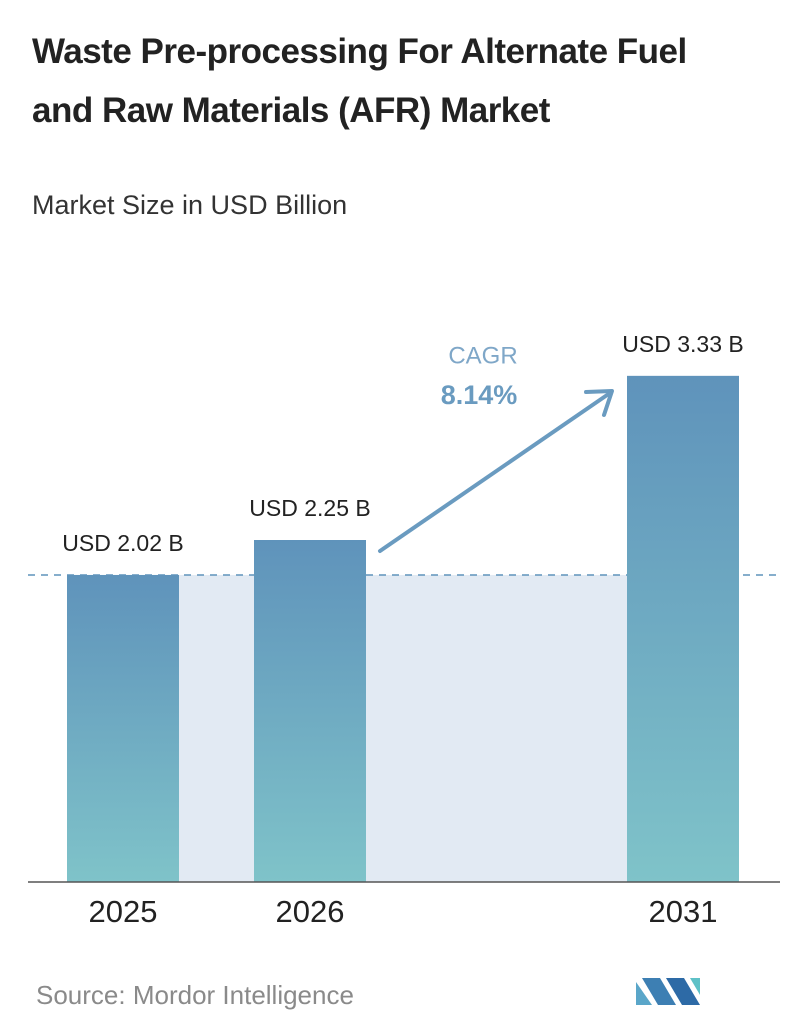  What do you see at coordinates (482, 355) in the screenshot?
I see `cagr-label: CAGR` at bounding box center [482, 355].